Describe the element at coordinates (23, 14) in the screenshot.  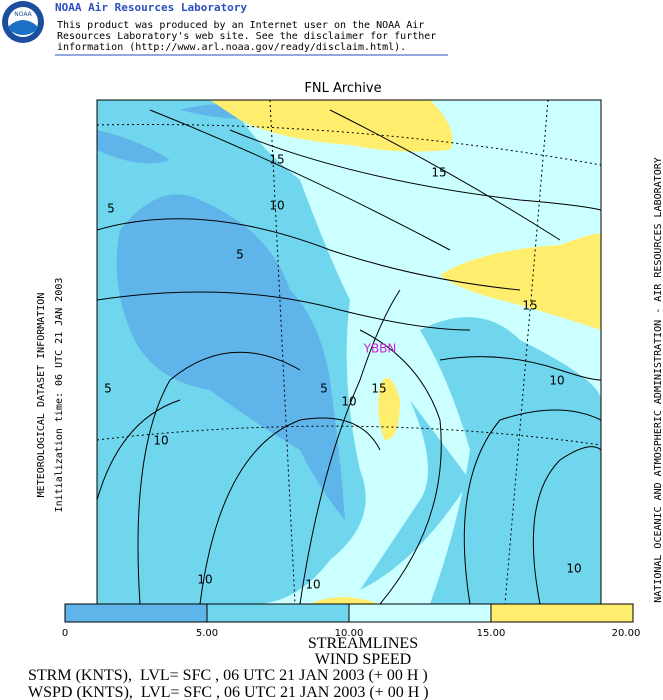
I see `logo-text: NOAA` at that location.